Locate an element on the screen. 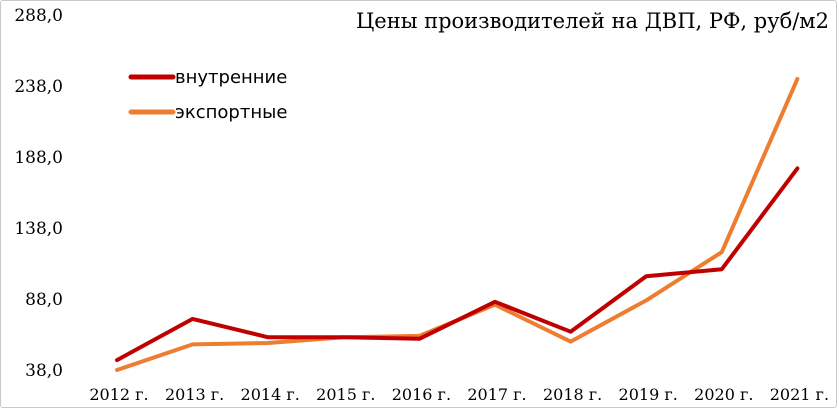 This screenshot has width=839, height=411. legend-label-eksportnye: экспортные is located at coordinates (231, 112).